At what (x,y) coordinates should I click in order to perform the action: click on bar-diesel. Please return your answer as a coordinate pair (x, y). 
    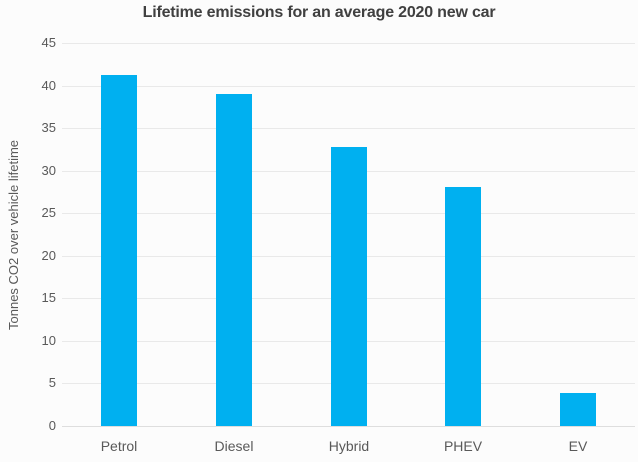
    Looking at the image, I should click on (234, 260).